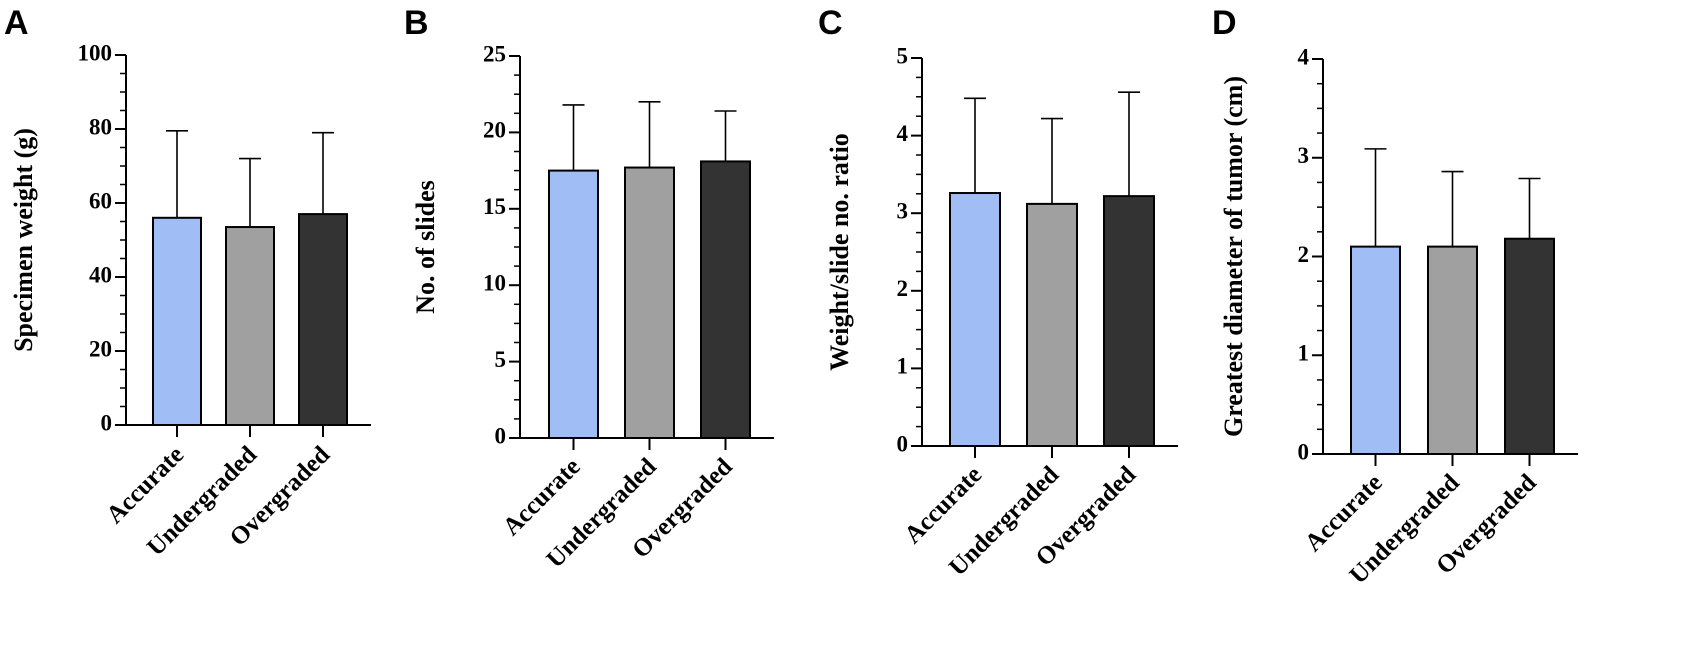 The height and width of the screenshot is (664, 1699). Describe the element at coordinates (16, 23) in the screenshot. I see `panel-letter: A` at that location.